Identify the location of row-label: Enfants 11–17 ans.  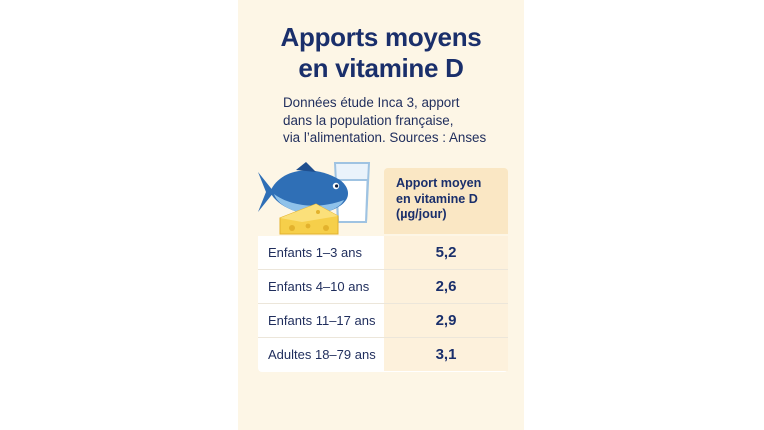
(322, 320).